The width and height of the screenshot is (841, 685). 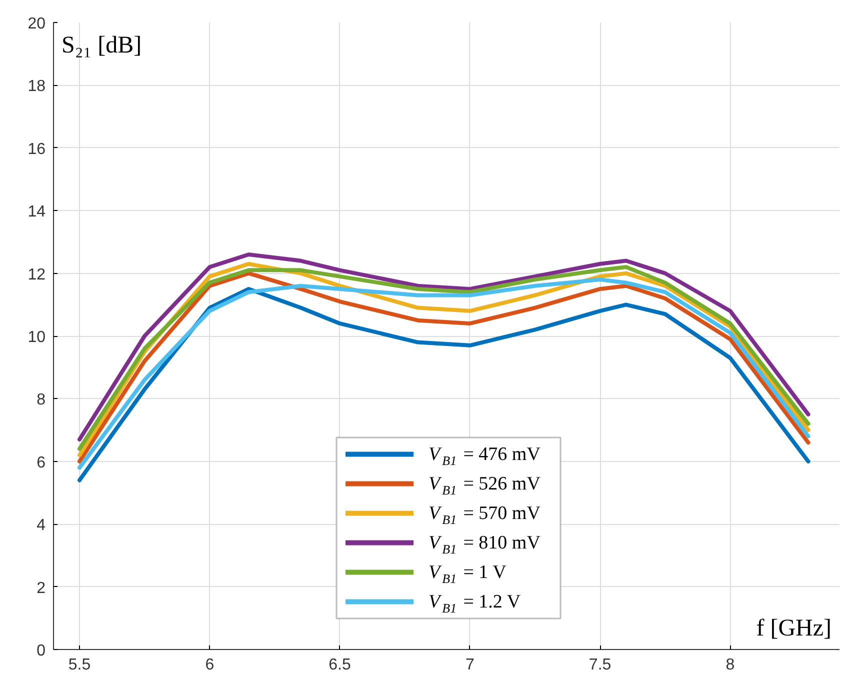 I want to click on x-tick-label: 7, so click(x=469, y=665).